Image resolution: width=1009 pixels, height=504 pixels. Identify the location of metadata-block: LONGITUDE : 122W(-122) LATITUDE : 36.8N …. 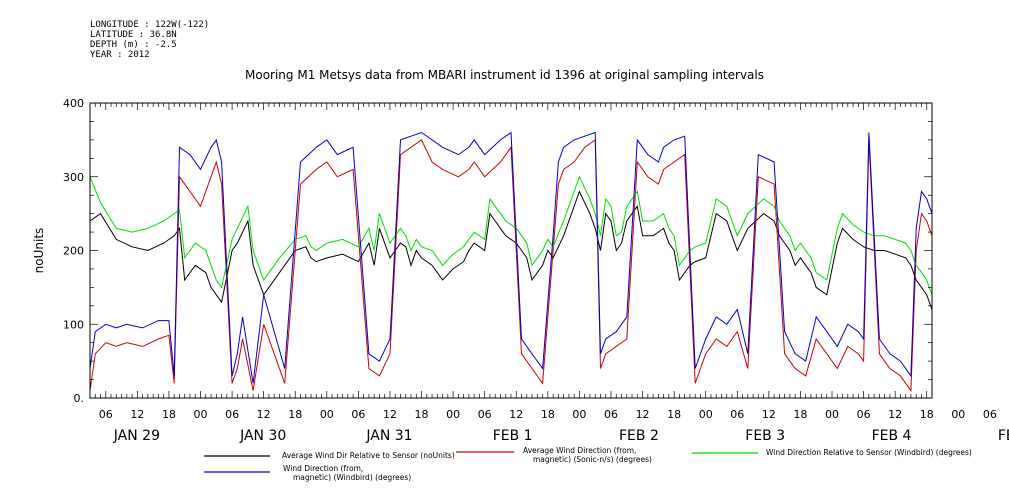
(149, 40).